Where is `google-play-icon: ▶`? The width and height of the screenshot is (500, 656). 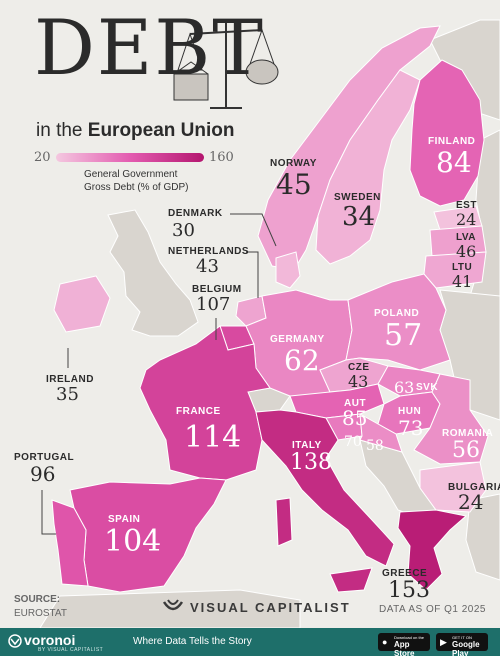 google-play-icon: ▶ is located at coordinates (443, 642).